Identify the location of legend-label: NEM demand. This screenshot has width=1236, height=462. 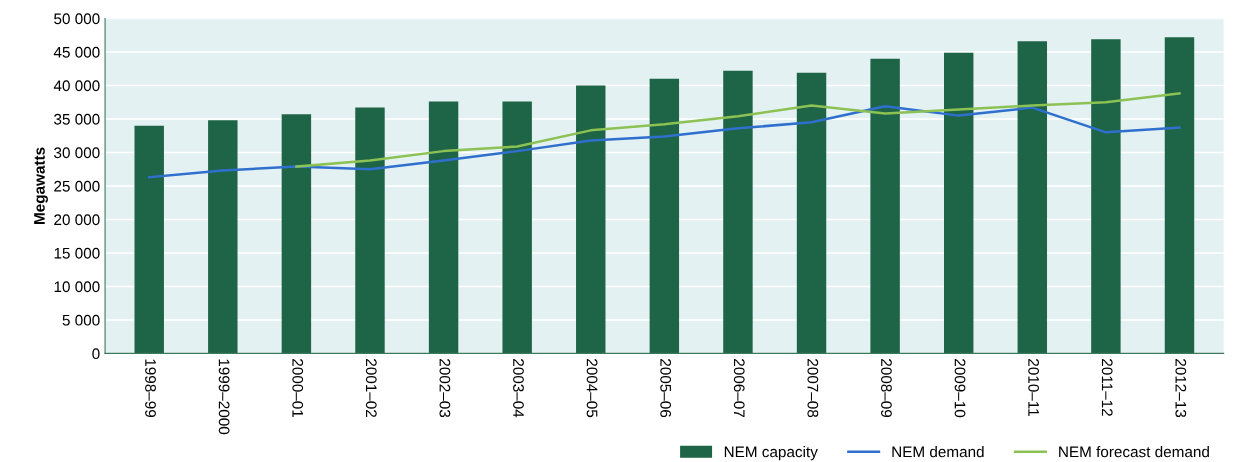
(938, 452).